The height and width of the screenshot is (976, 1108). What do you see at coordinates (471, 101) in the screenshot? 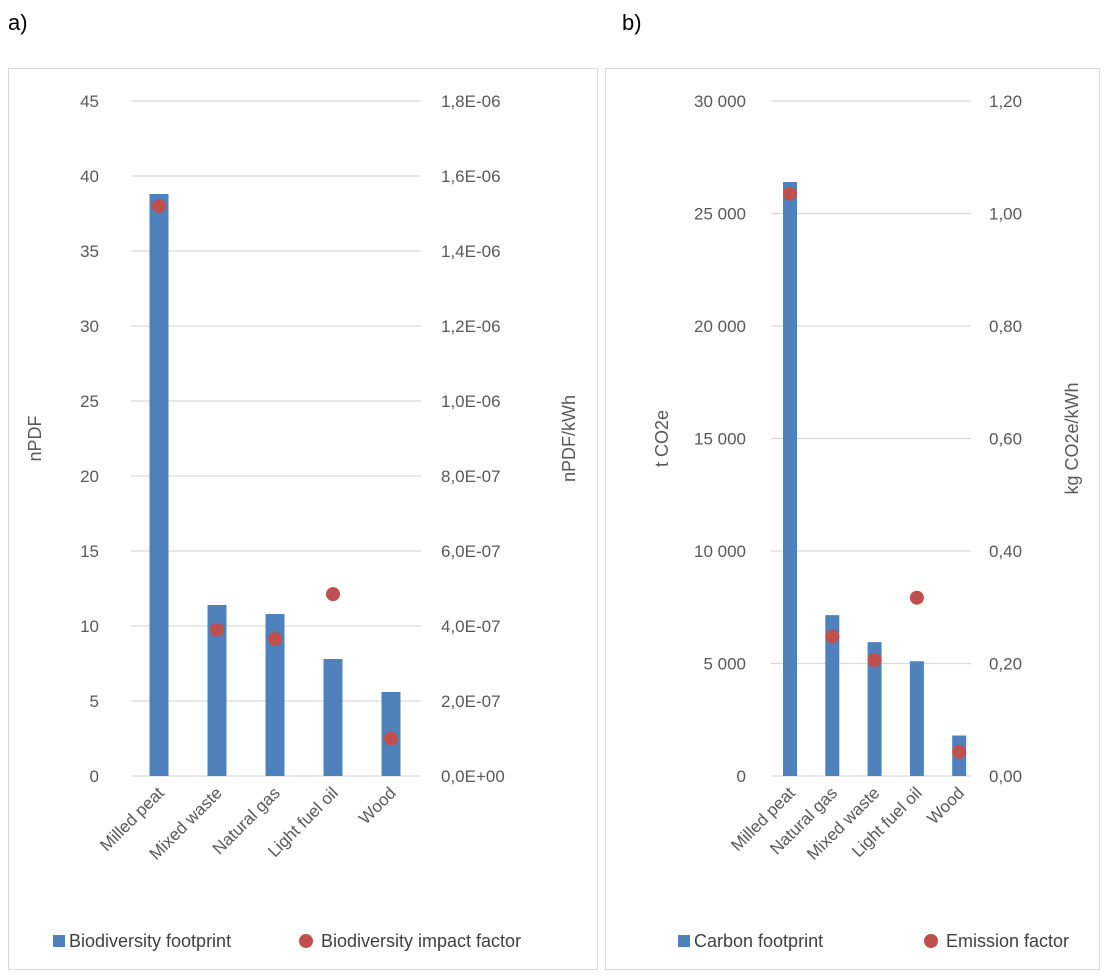
I see `y2-tick-label: 1,8E-06` at bounding box center [471, 101].